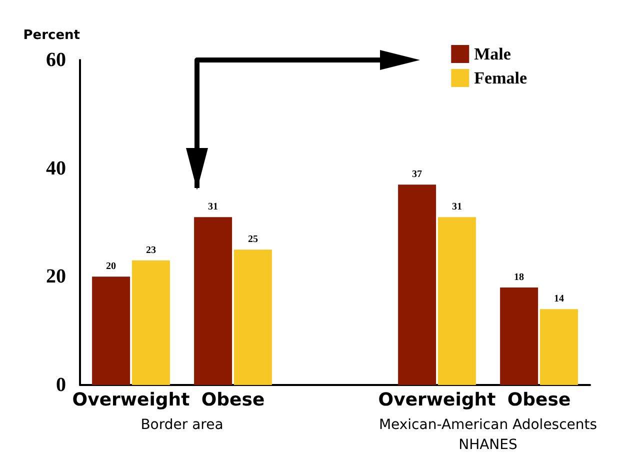  What do you see at coordinates (61, 385) in the screenshot?
I see `y-tick-label: 0` at bounding box center [61, 385].